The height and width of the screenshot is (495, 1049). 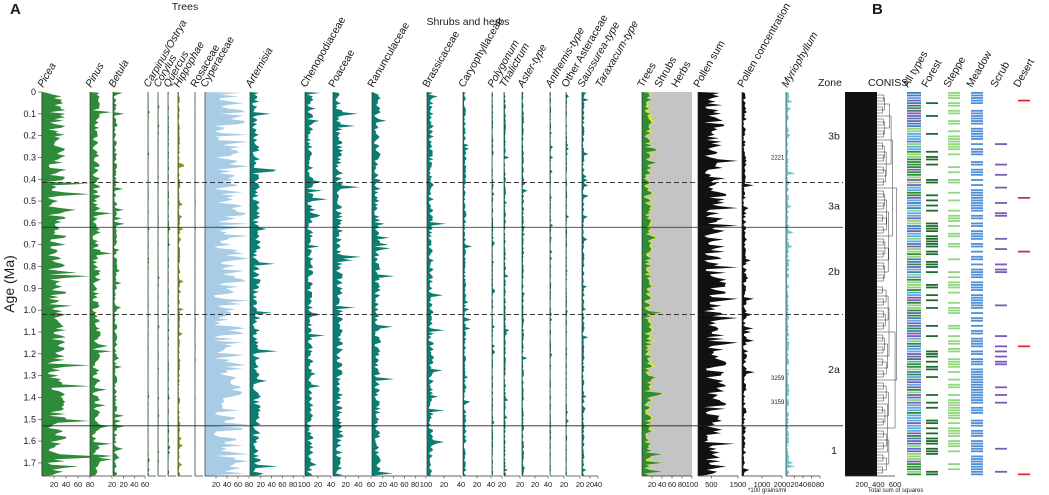 I want to click on y-tick-0.5: 0.5, so click(x=29, y=201).